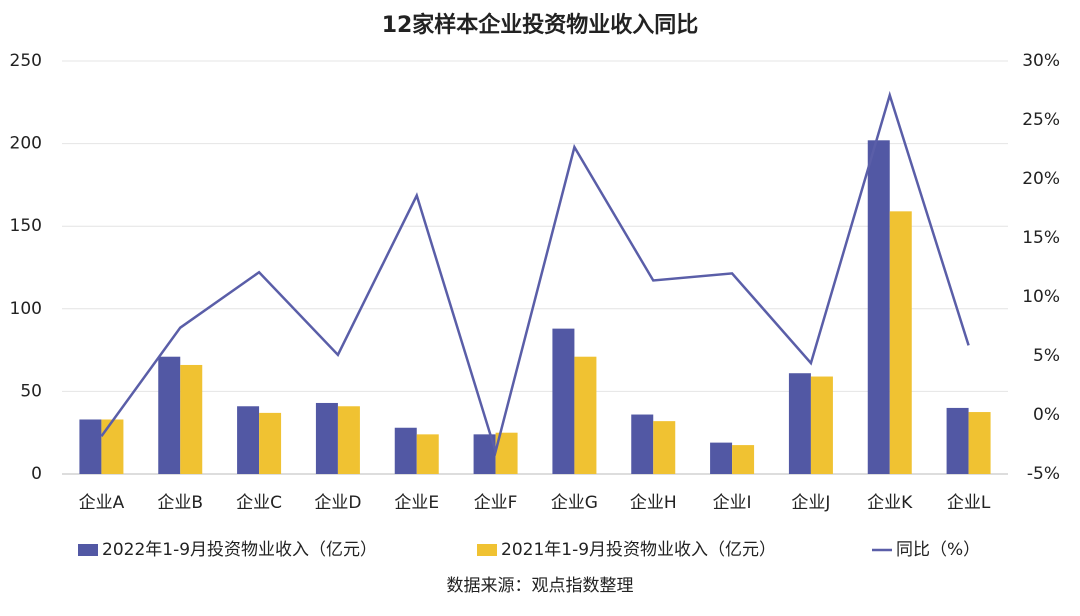  Describe the element at coordinates (938, 550) in the screenshot. I see `legend-label: 同比（%）` at that location.